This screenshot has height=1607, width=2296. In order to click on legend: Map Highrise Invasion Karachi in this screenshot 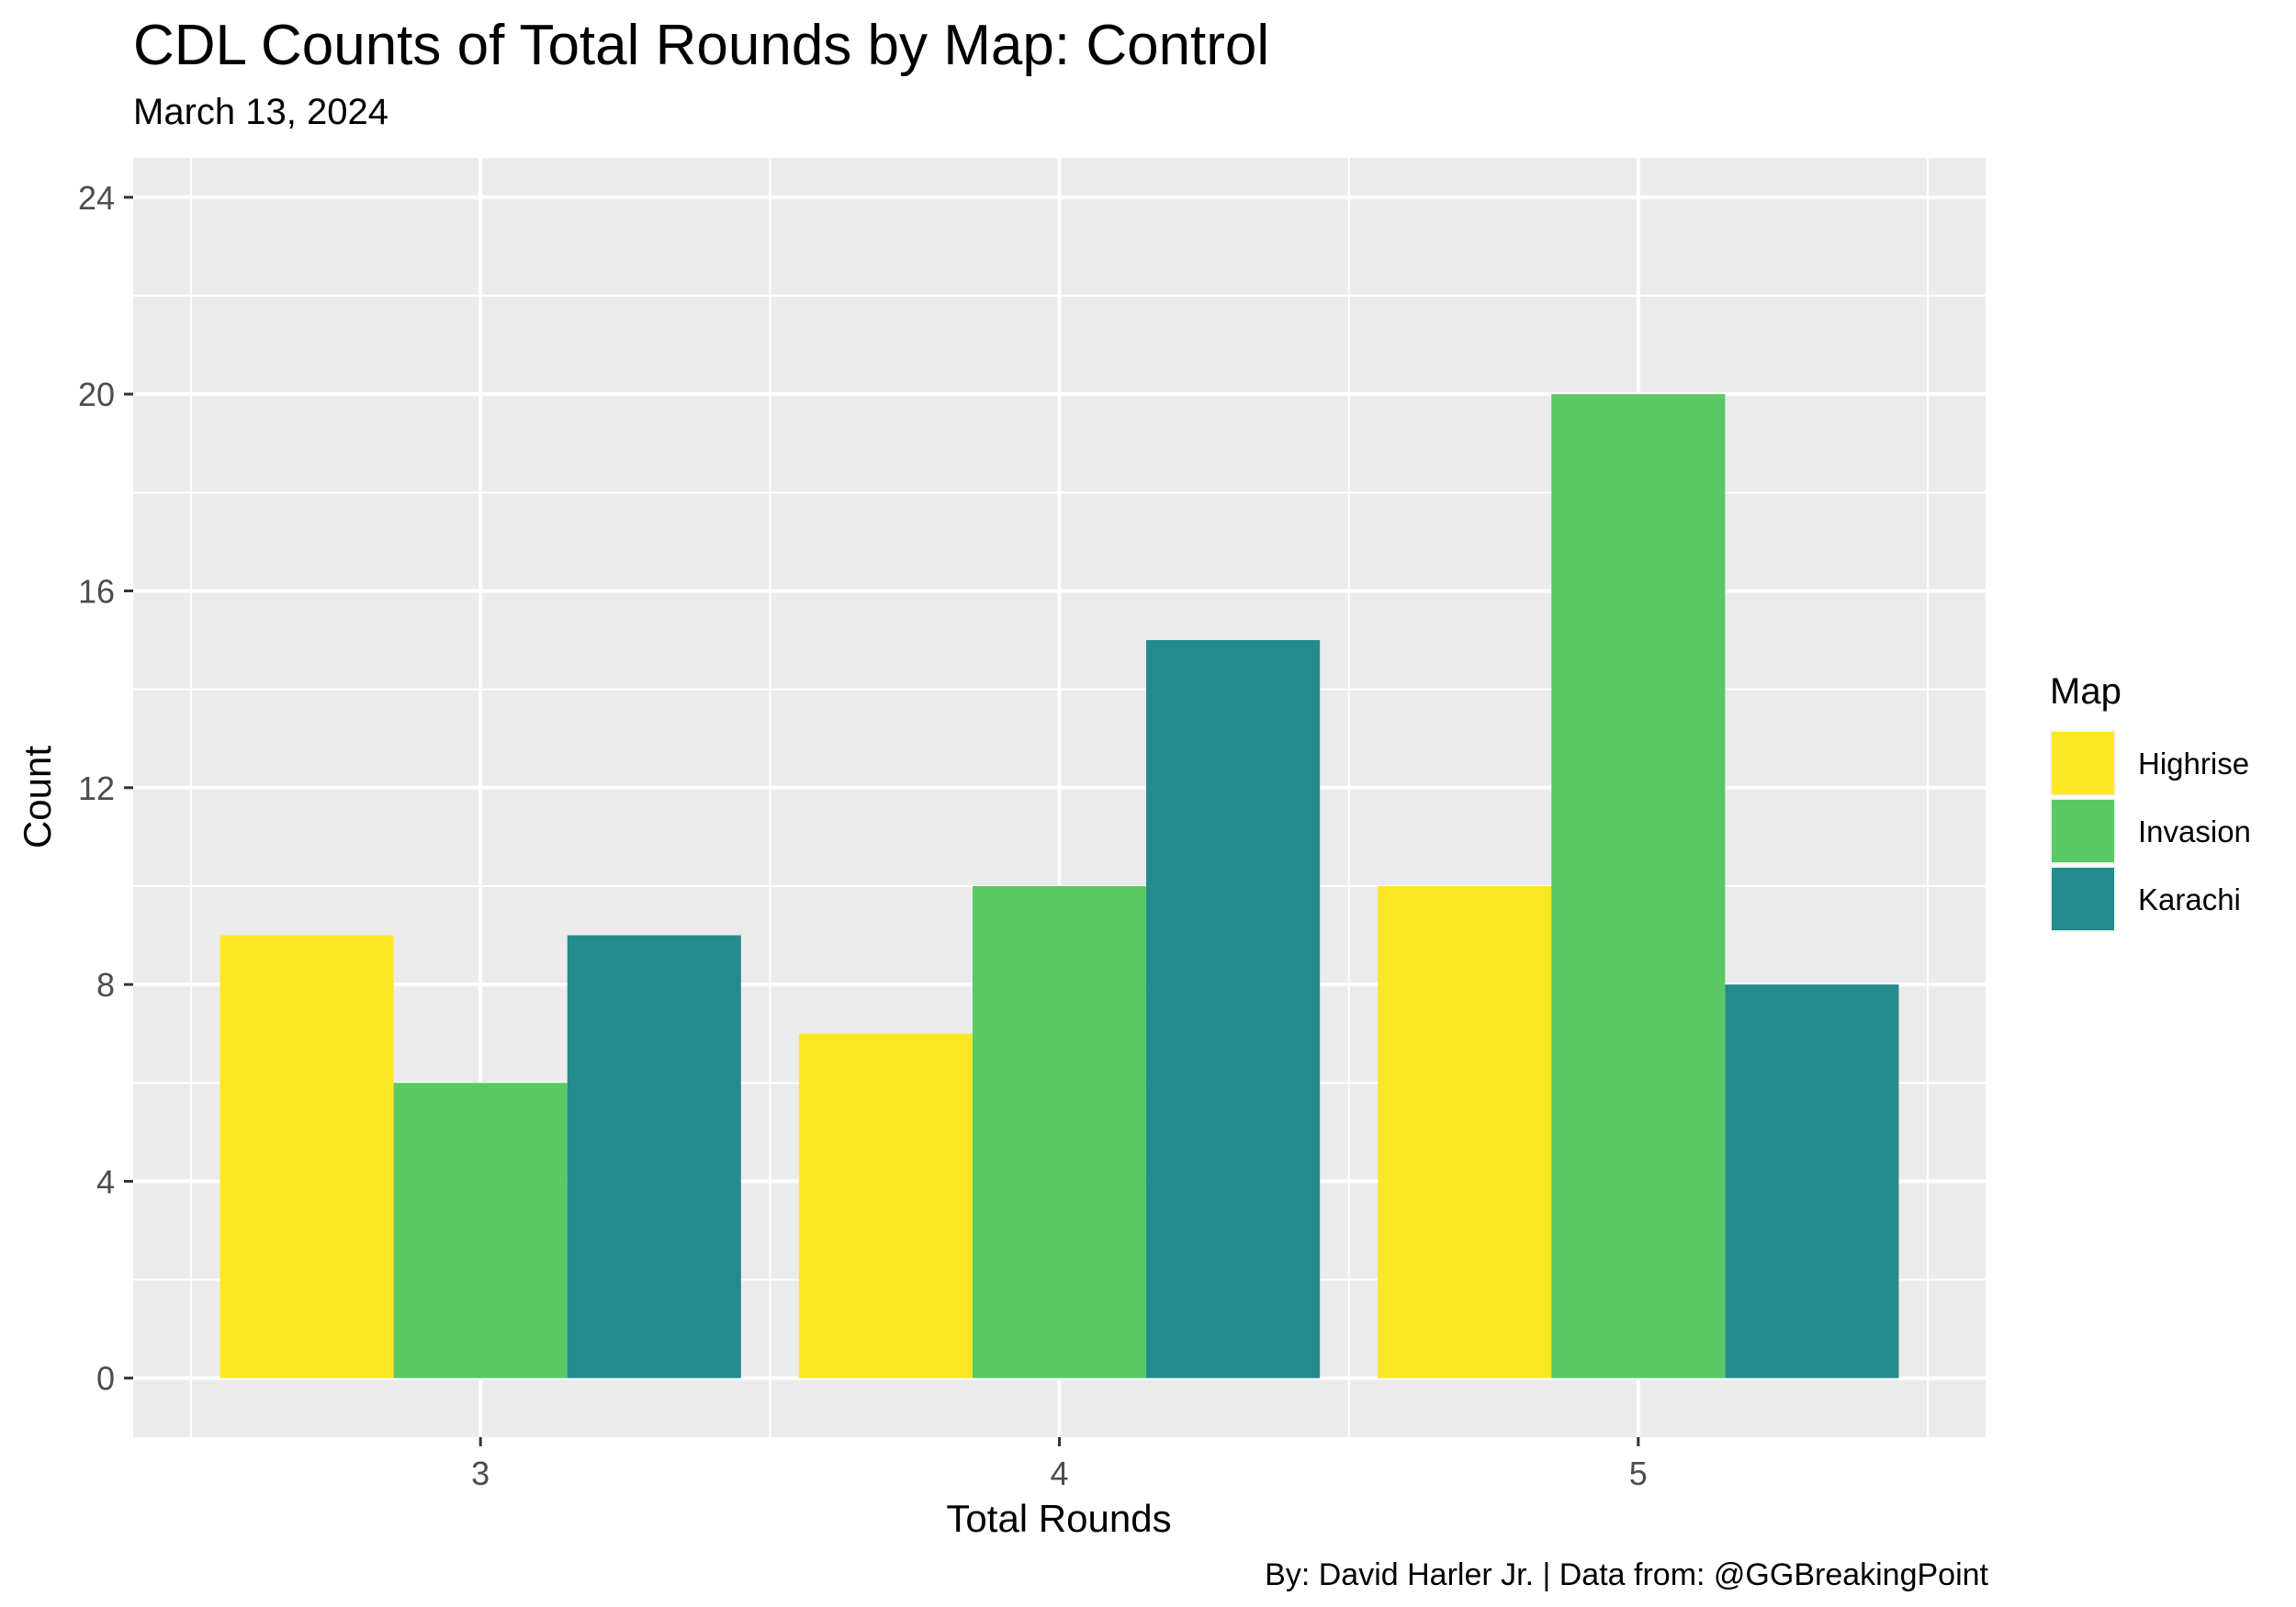, I will do `click(2150, 801)`.